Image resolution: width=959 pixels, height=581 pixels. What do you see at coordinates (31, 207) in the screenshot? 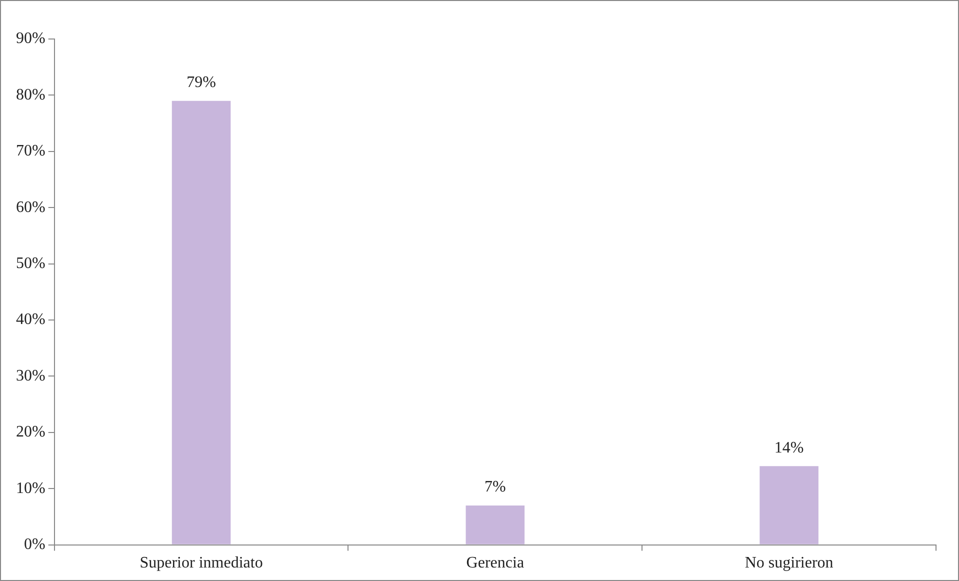
I see `y-tick-label: 60%` at bounding box center [31, 207].